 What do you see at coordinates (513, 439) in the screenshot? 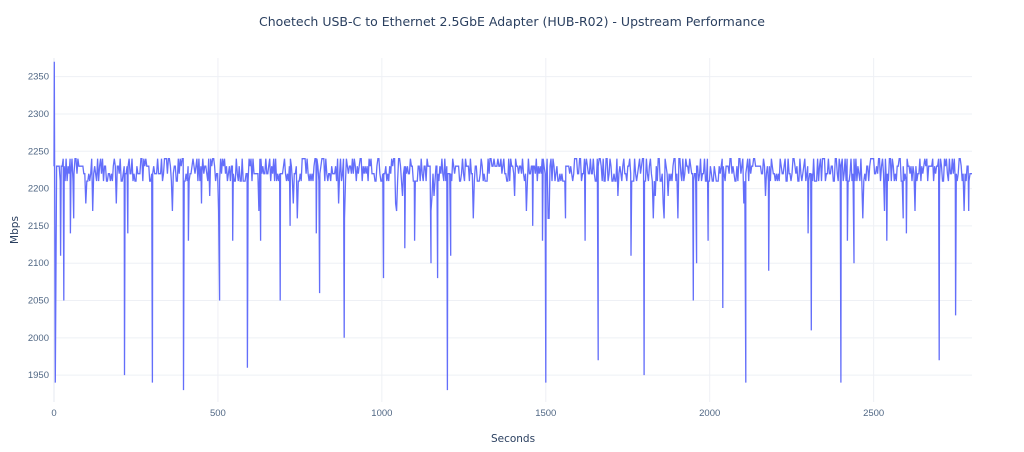
I see `x-axis-label: Seconds` at bounding box center [513, 439].